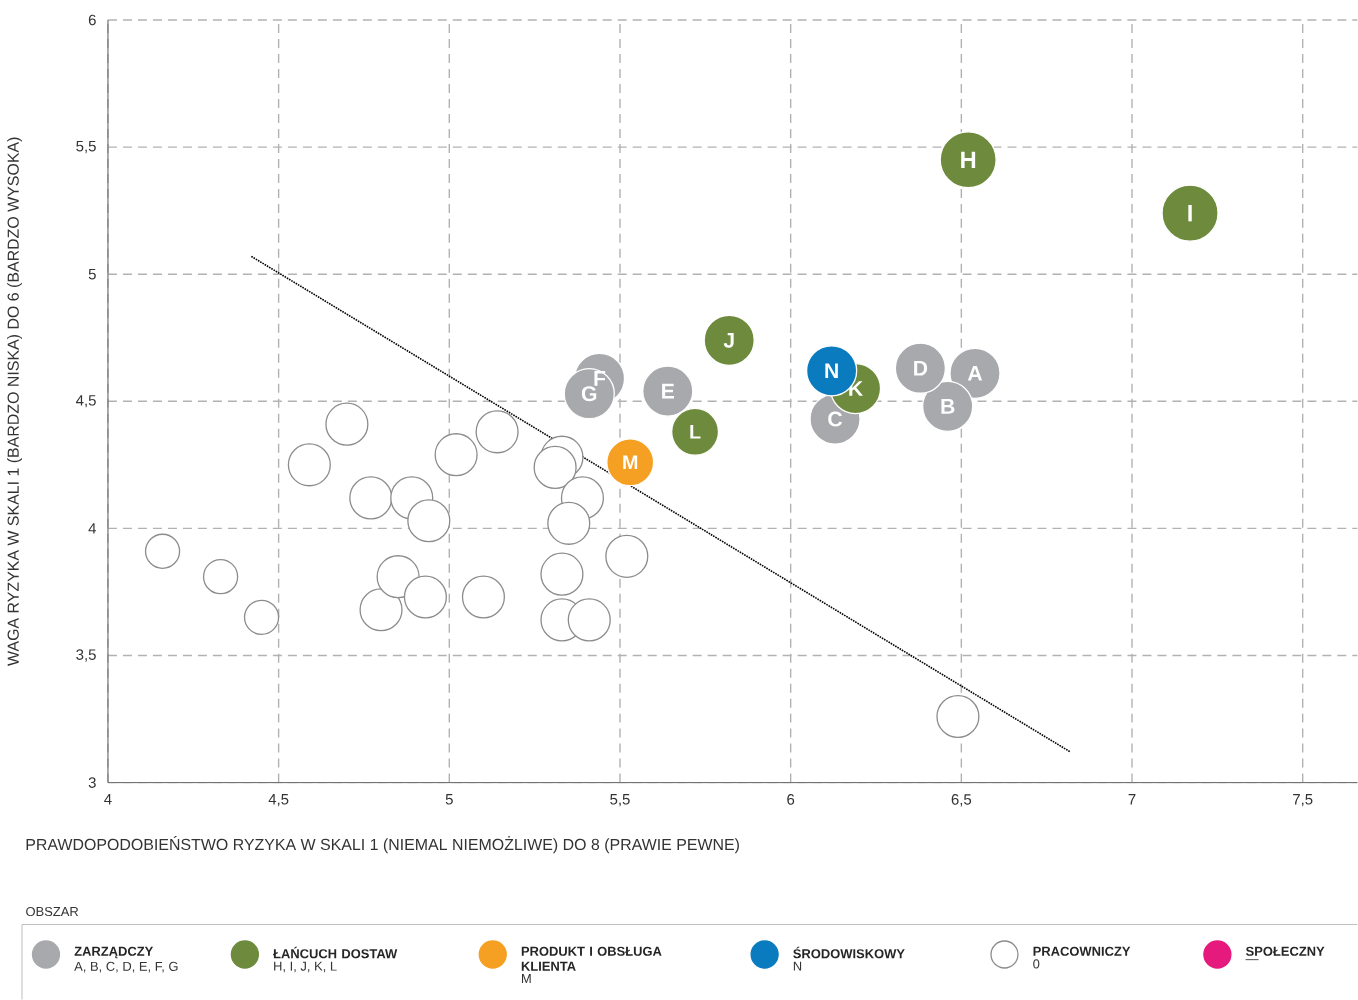 The width and height of the screenshot is (1358, 1000). What do you see at coordinates (668, 391) in the screenshot?
I see `data-label: E` at bounding box center [668, 391].